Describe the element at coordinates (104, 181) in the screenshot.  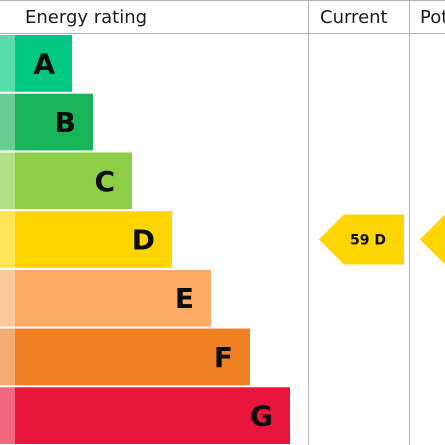
I see `band-c-label: C` at that location.